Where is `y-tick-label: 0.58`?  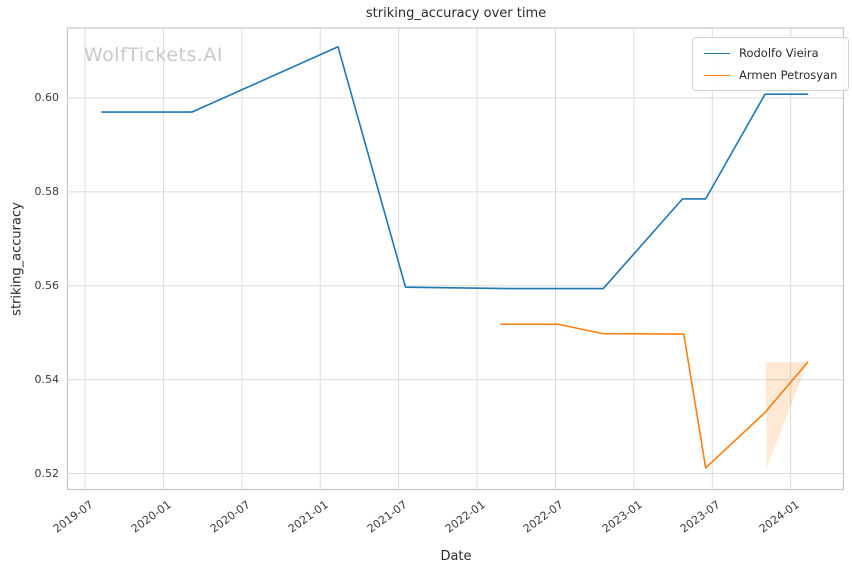
y-tick-label: 0.58 is located at coordinates (47, 191).